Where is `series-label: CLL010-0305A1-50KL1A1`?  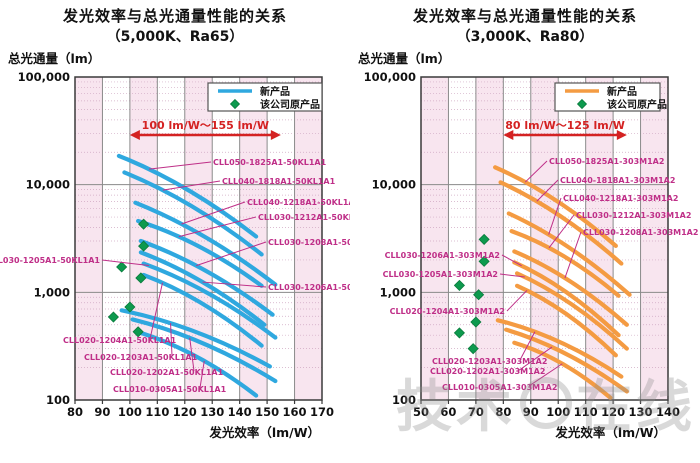 series-label: CLL010-0305A1-50KL1A1 is located at coordinates (170, 389).